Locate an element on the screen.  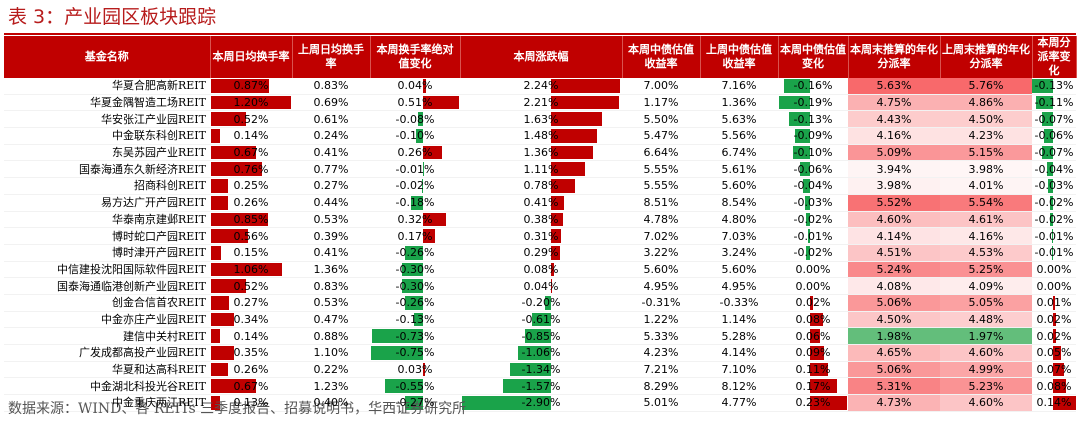
cell-value: 0.08% is located at coordinates (813, 319).